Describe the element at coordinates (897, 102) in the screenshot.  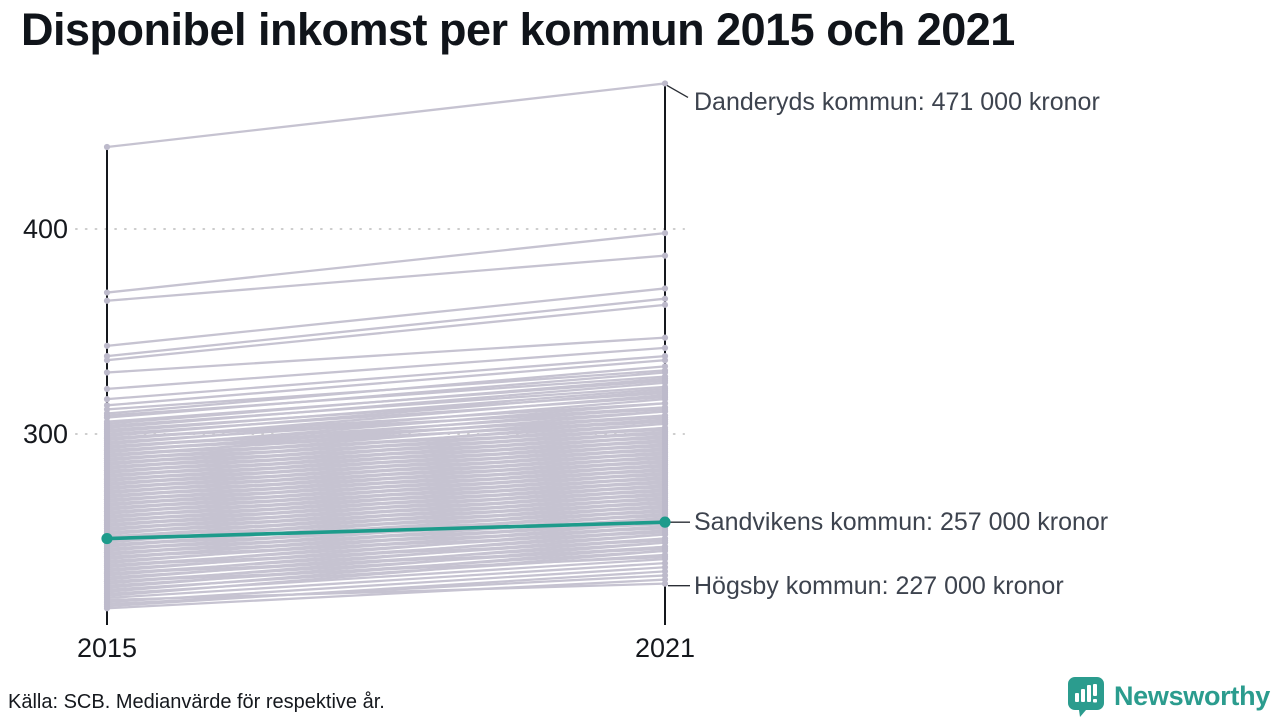
I see `annotation-label: Danderyds kommun: 471 000 kronor` at that location.